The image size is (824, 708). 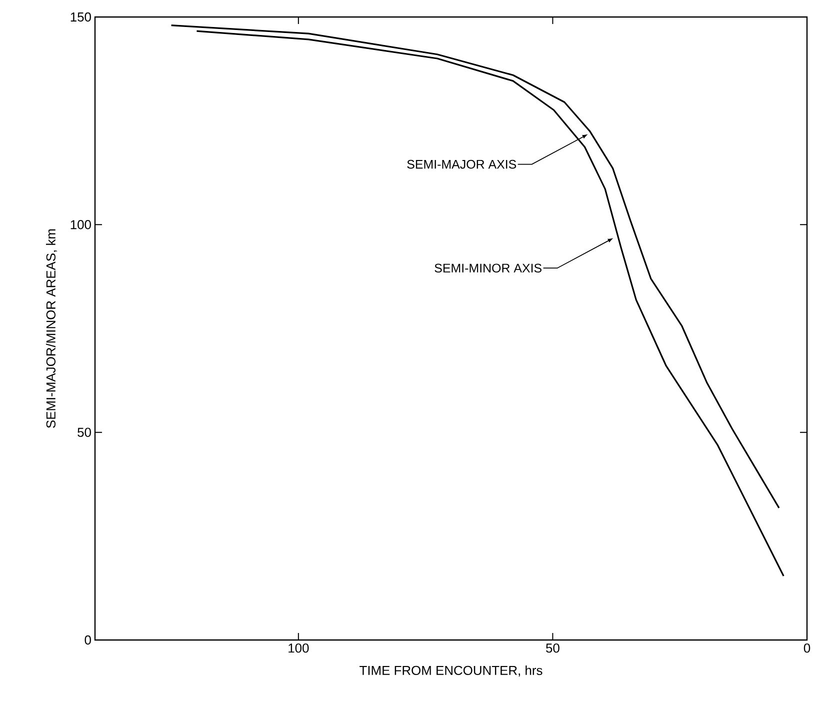 What do you see at coordinates (807, 648) in the screenshot?
I see `x-tick-label: 0` at bounding box center [807, 648].